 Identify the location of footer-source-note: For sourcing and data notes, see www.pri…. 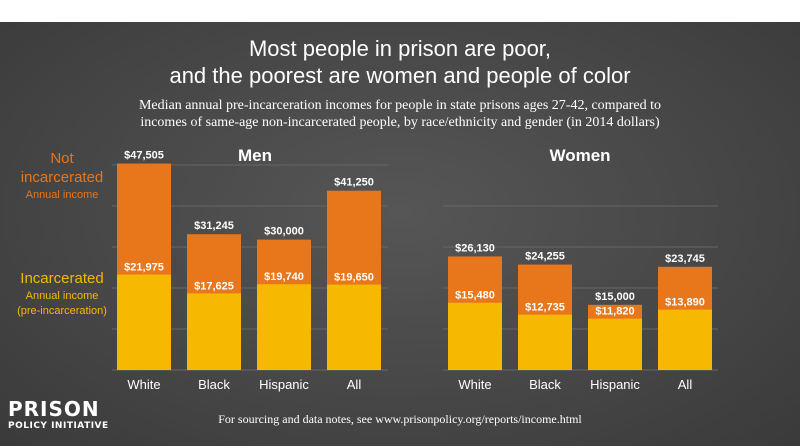
(400, 419).